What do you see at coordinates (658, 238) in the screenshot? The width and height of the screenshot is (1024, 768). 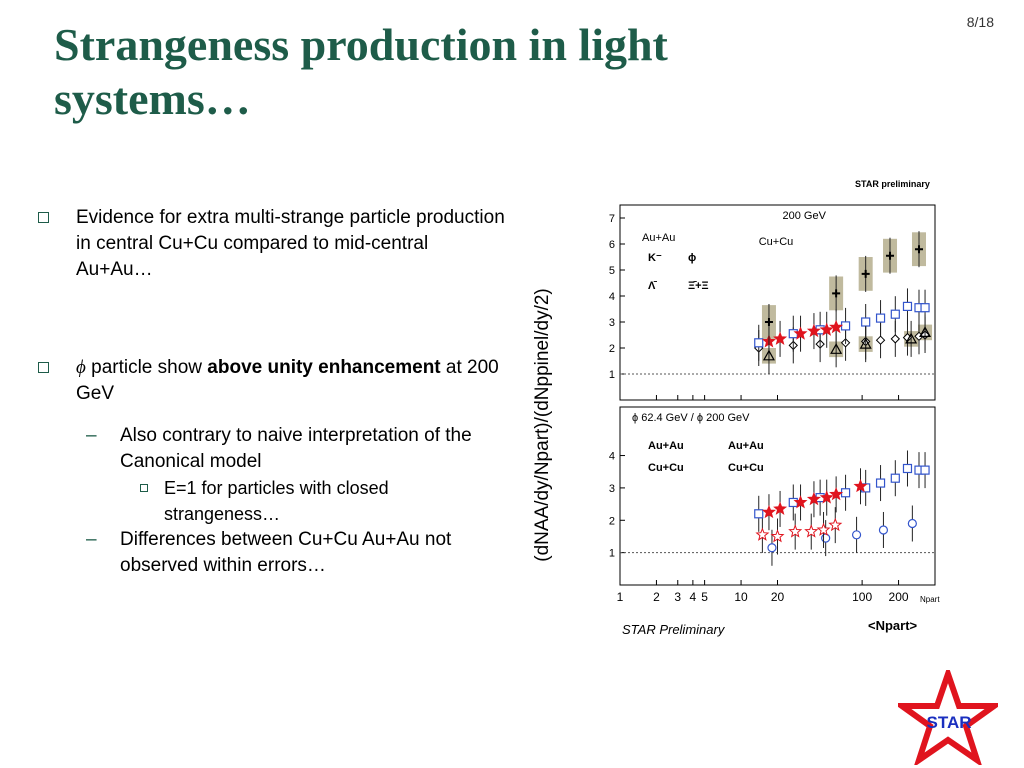 I see `legend-group-label: Au+Au` at bounding box center [658, 238].